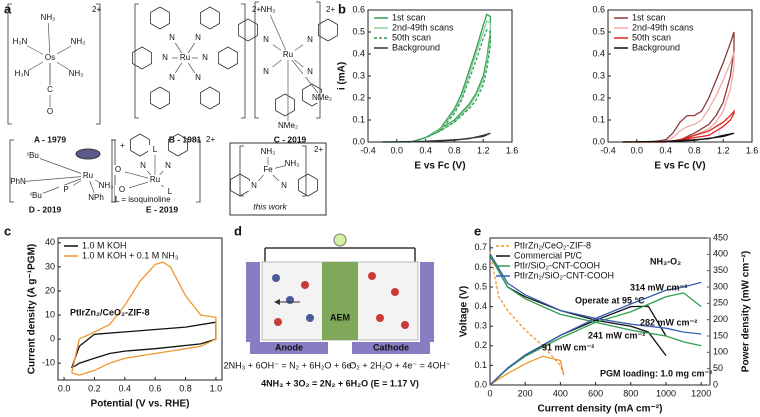  I want to click on y-tick-label: 0.6, so click(480, 267).